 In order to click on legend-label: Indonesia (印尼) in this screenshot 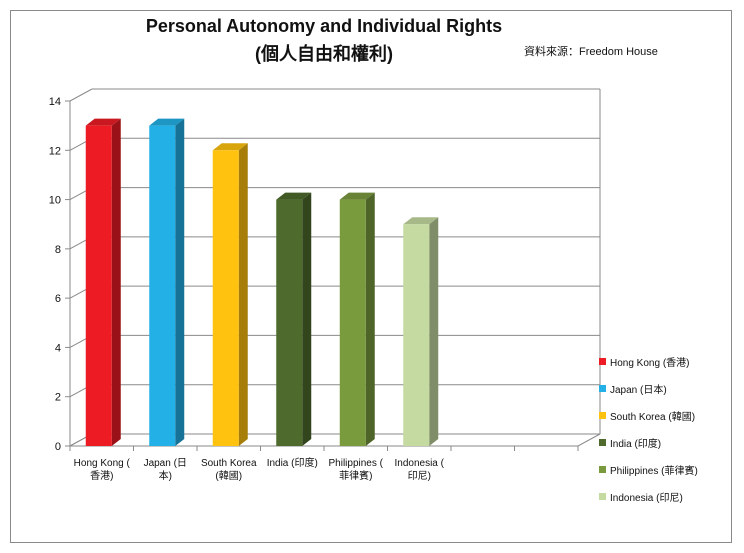, I will do `click(646, 498)`.